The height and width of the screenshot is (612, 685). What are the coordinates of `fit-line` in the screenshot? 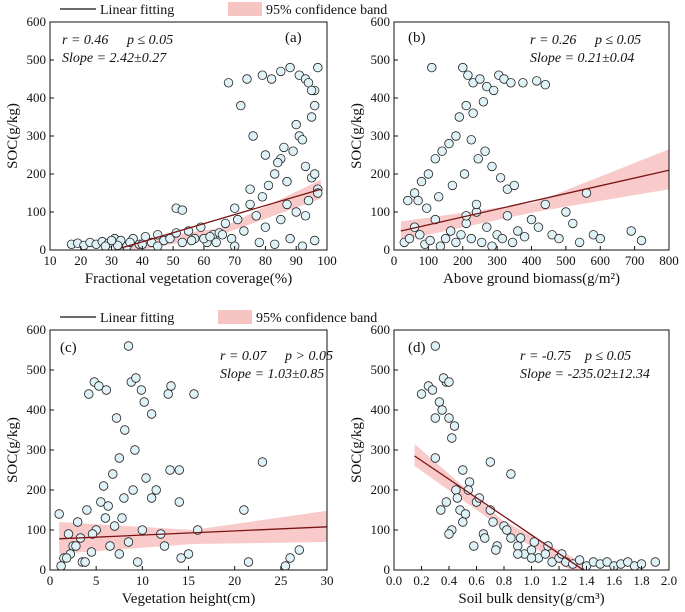 It's located at (499, 512).